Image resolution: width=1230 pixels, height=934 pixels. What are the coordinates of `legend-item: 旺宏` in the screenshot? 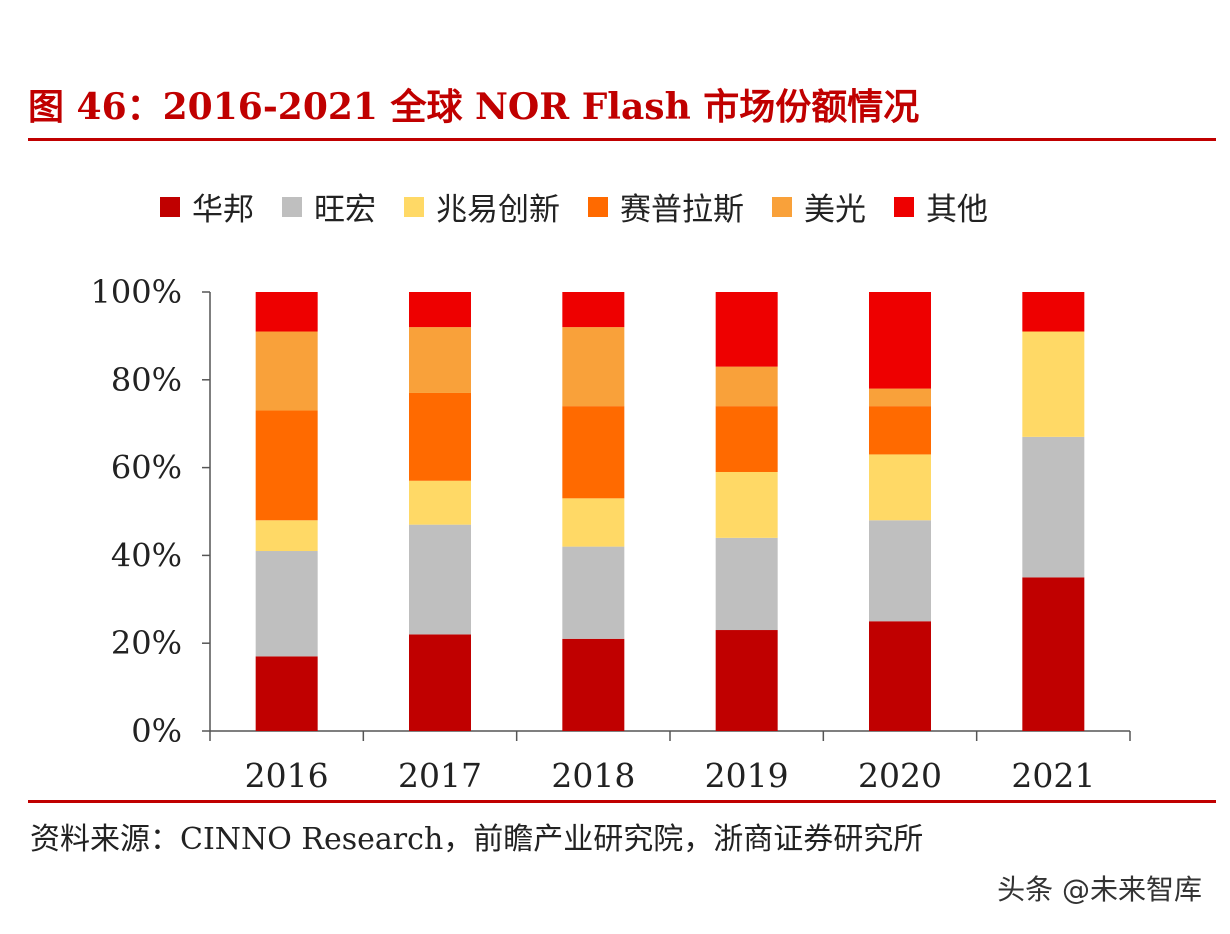 It's located at (329, 206).